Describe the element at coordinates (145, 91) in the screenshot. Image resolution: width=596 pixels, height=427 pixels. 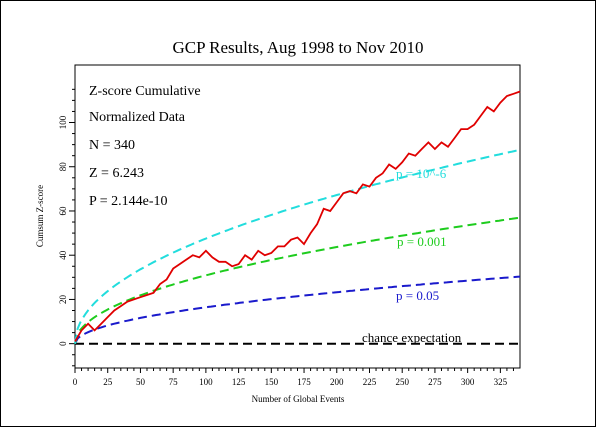
I see `annotation-zscore-cumulative: Z-score Cumulative` at that location.